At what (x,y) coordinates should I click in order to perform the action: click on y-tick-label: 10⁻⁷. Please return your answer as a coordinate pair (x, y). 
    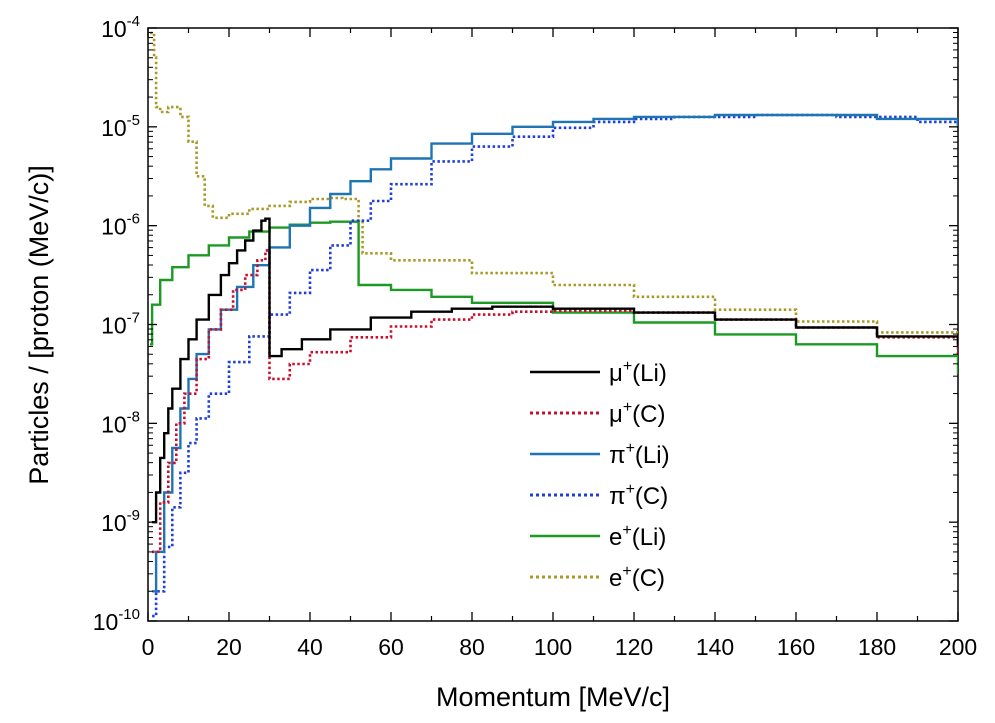
    Looking at the image, I should click on (120, 324).